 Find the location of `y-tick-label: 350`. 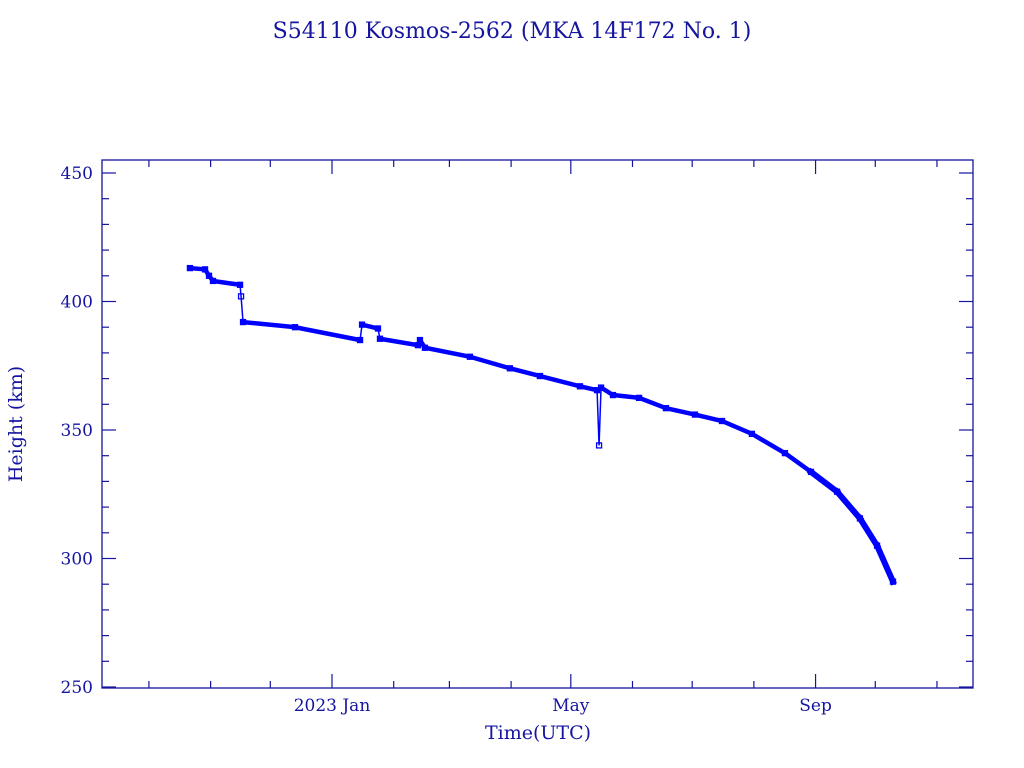

y-tick-label: 350 is located at coordinates (77, 431).